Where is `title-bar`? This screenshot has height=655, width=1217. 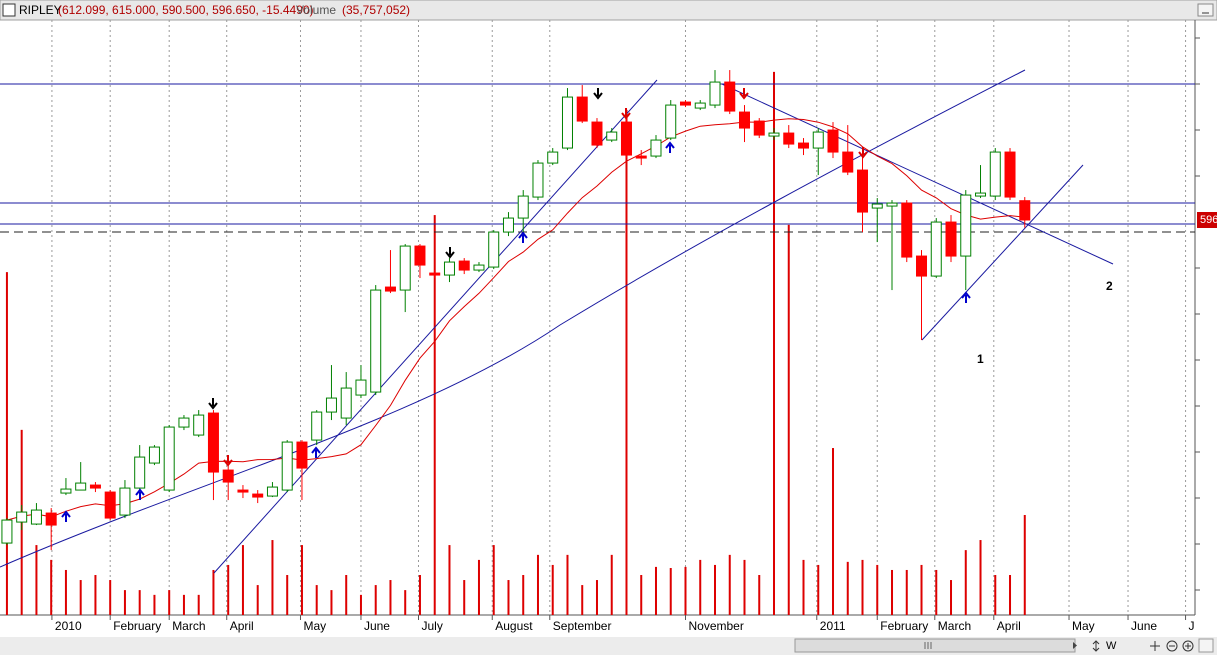
title-bar is located at coordinates (608, 10).